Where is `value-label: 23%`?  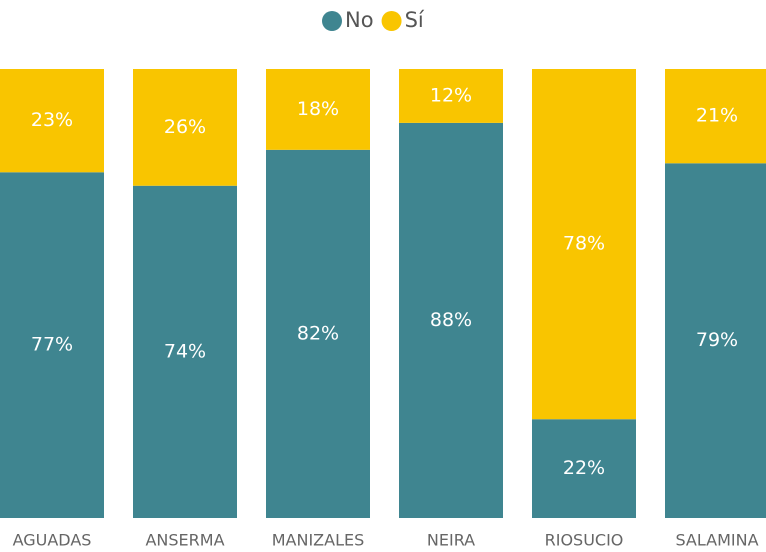
value-label: 23% is located at coordinates (52, 120).